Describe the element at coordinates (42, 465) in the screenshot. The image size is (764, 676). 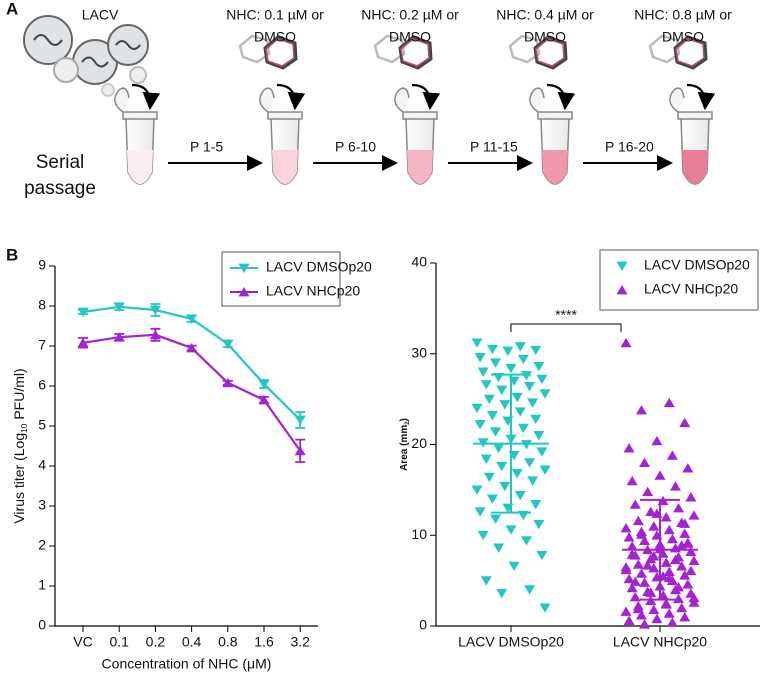
I see `y-tick-label: 4` at that location.